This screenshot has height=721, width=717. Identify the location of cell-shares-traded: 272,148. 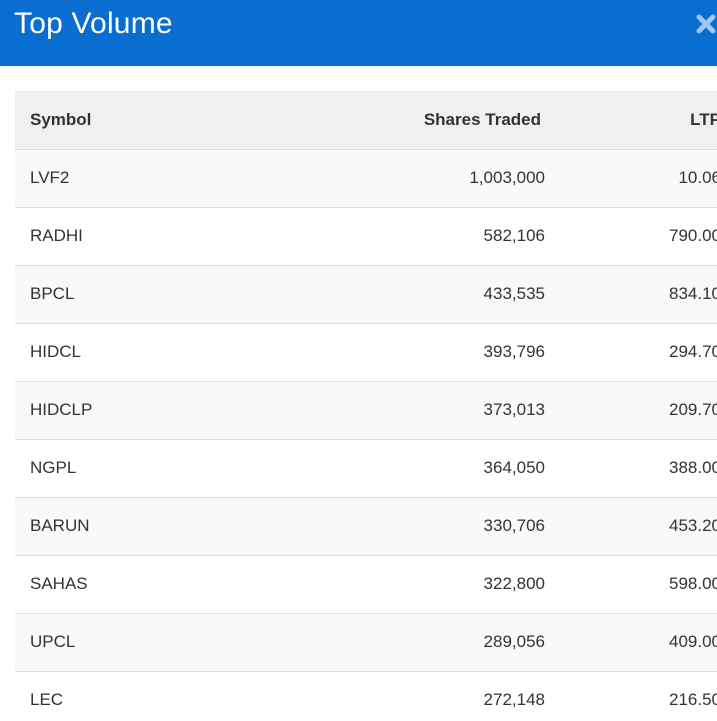
(514, 700).